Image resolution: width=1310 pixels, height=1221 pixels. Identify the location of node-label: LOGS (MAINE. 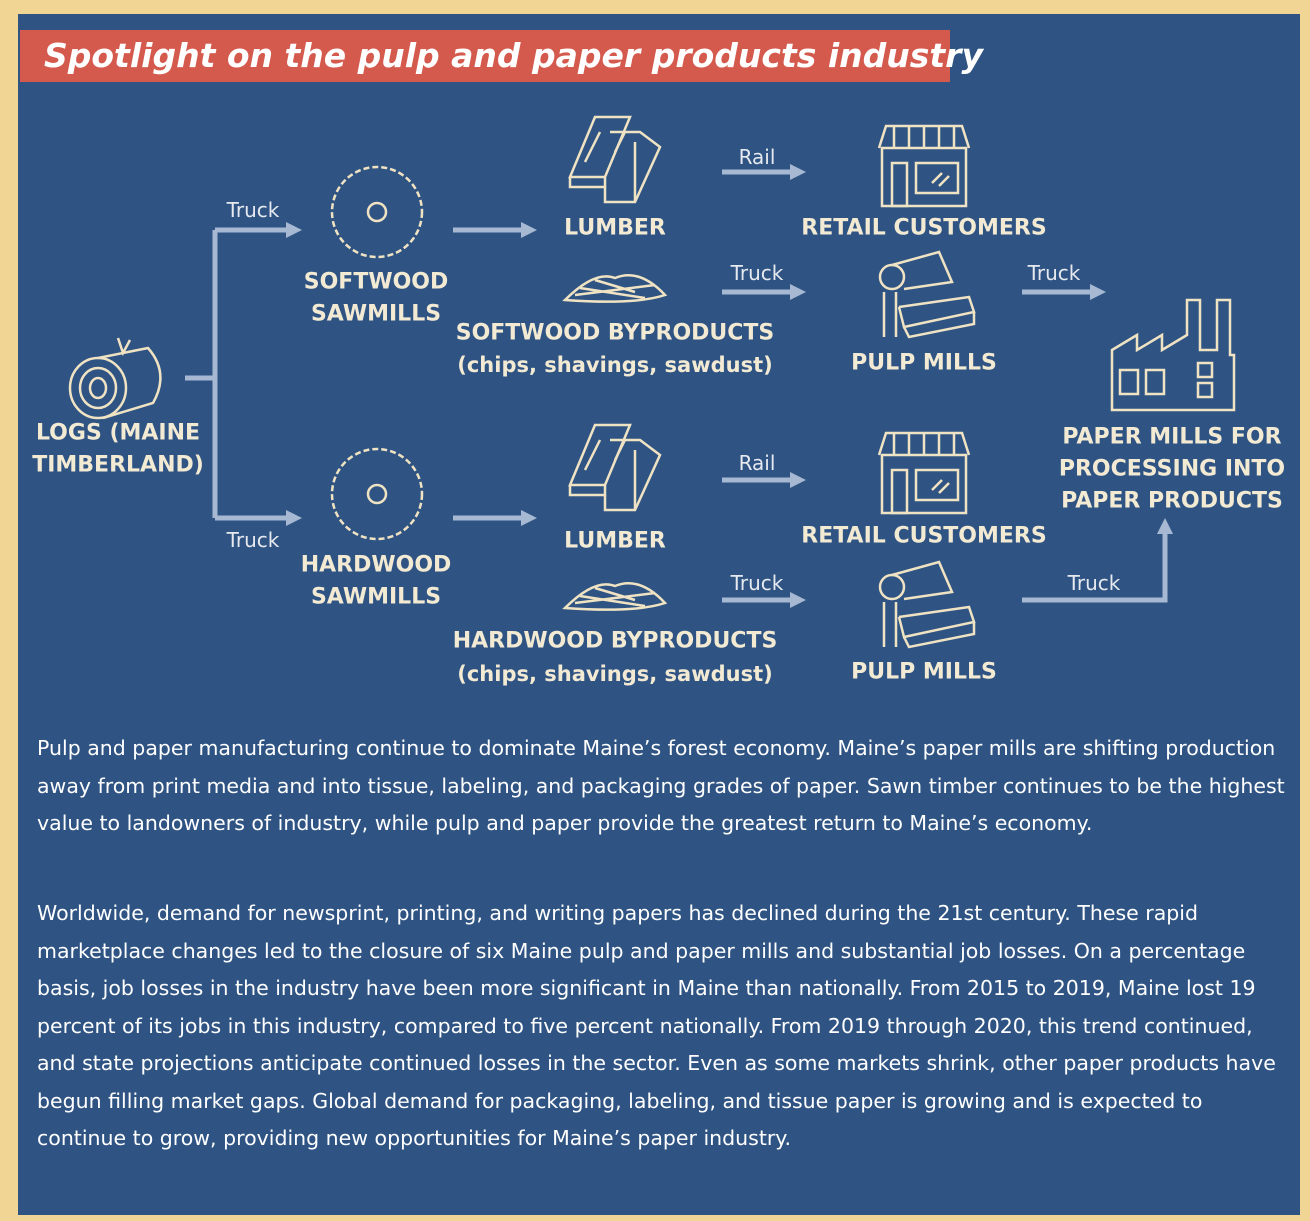
(118, 433).